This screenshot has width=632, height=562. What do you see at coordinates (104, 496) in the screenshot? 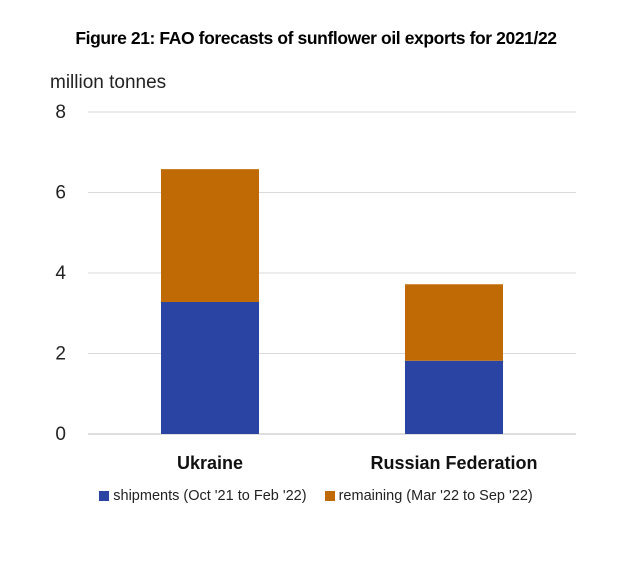
I see `legend-swatch-shipments` at bounding box center [104, 496].